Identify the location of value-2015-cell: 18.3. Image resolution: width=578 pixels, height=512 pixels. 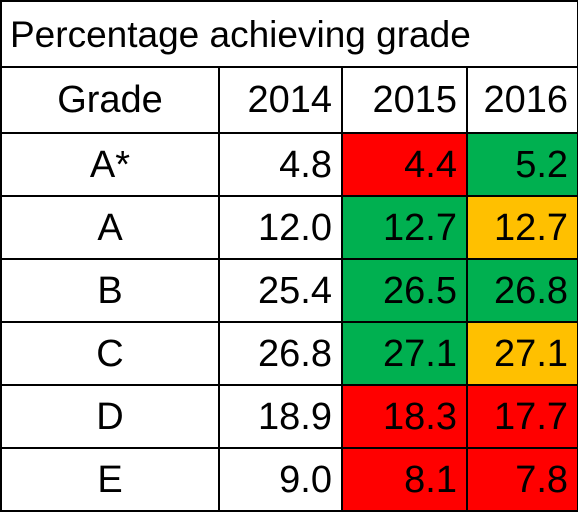
(404, 416).